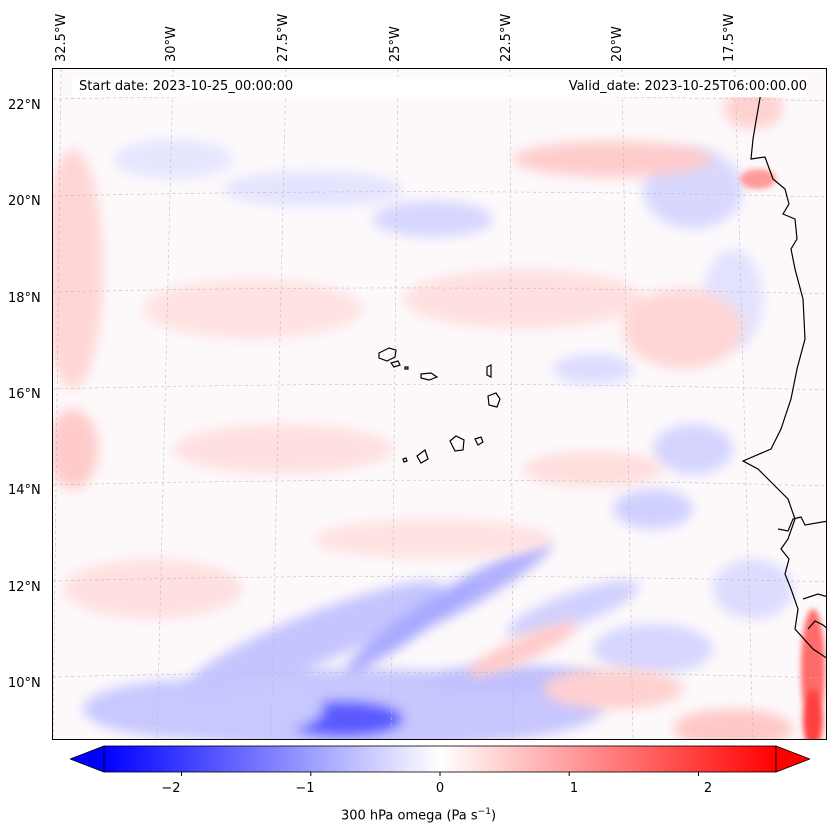  I want to click on lat-label-22n: 22°N, so click(24, 105).